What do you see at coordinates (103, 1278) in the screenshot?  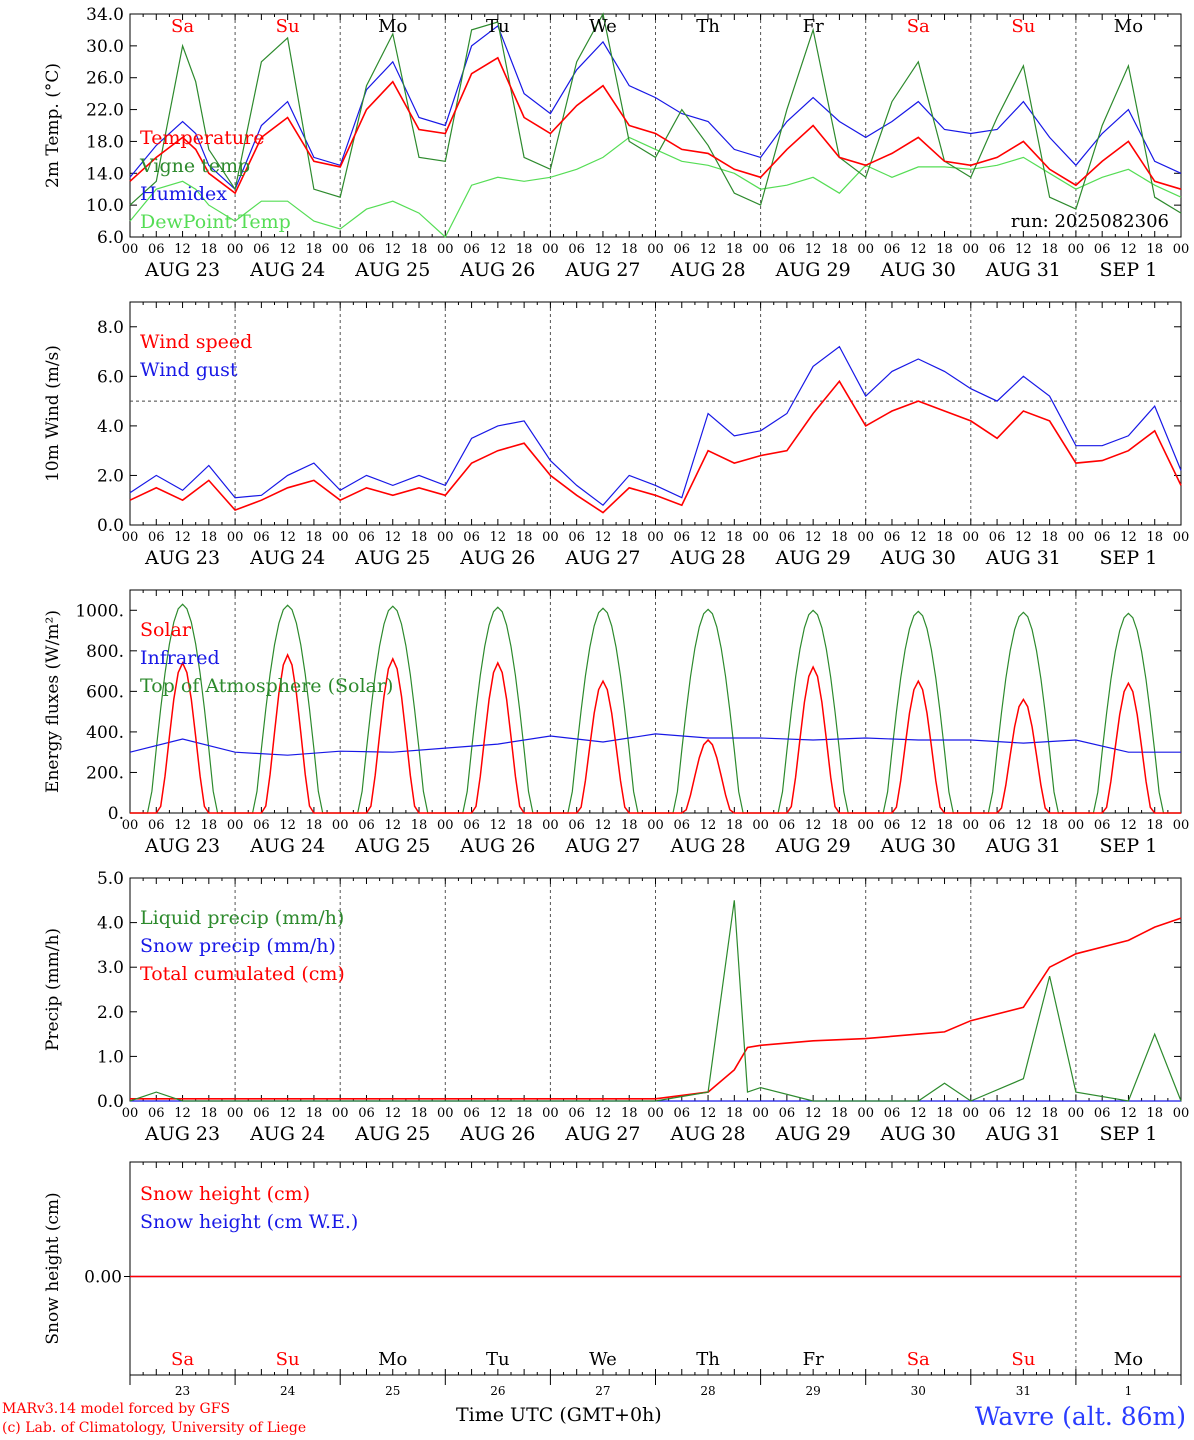 I see `y-tick-label: 0.00` at bounding box center [103, 1278].